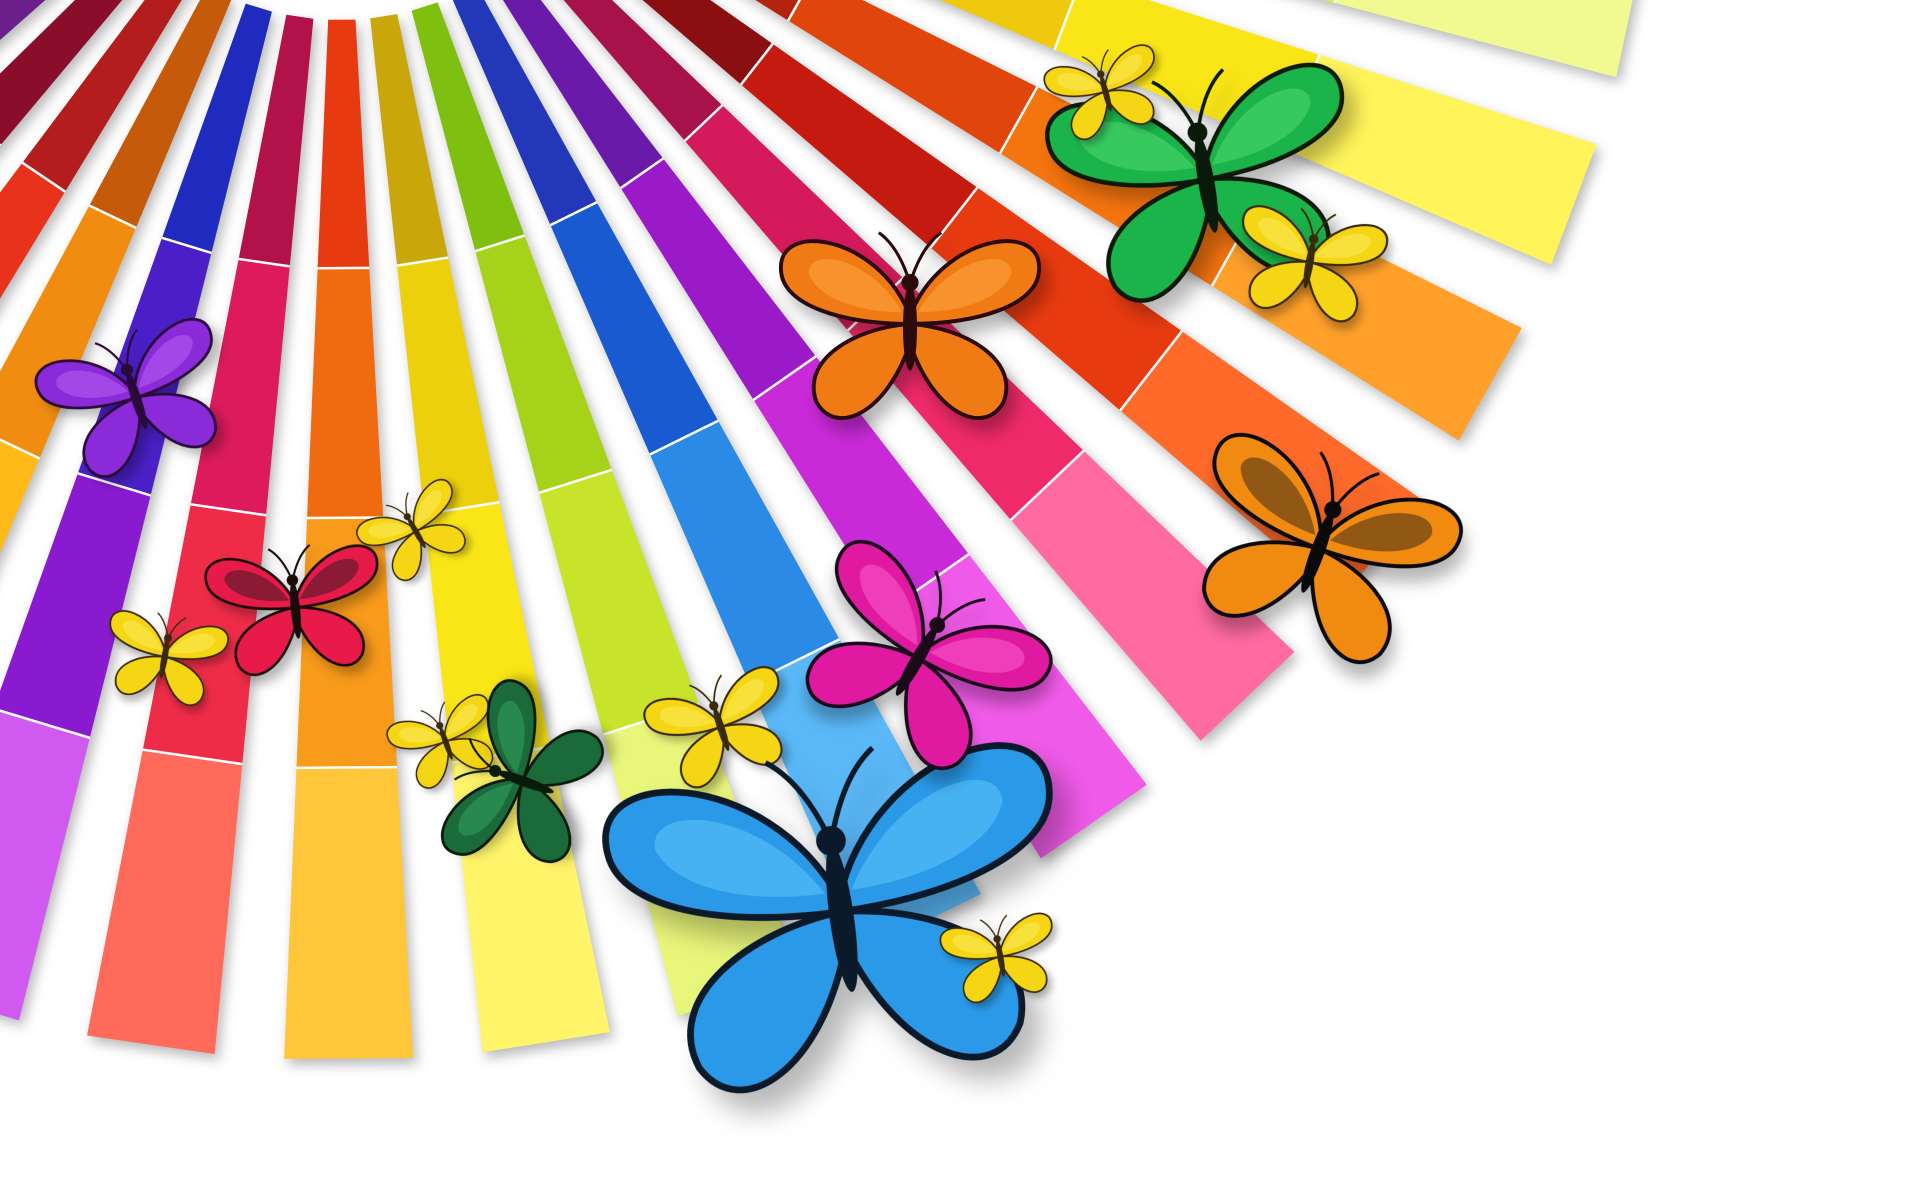  Describe the element at coordinates (291, 610) in the screenshot. I see `butterfly-red-small` at that location.